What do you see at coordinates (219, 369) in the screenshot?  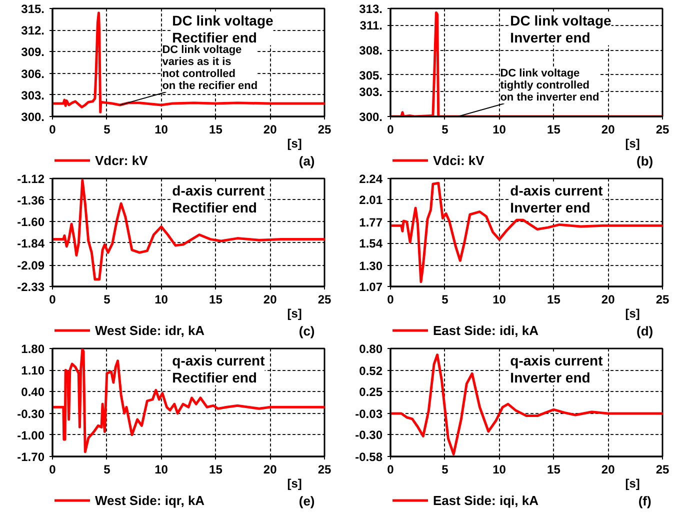 I see `text: q-axis current Rectifier end` at bounding box center [219, 369].